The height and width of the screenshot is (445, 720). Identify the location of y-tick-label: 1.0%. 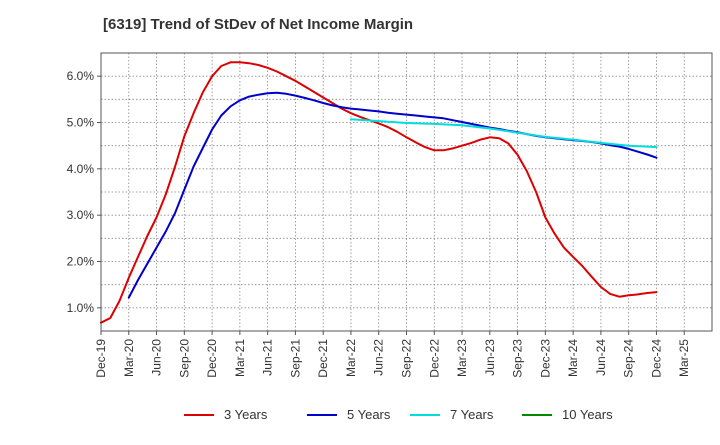
(81, 308).